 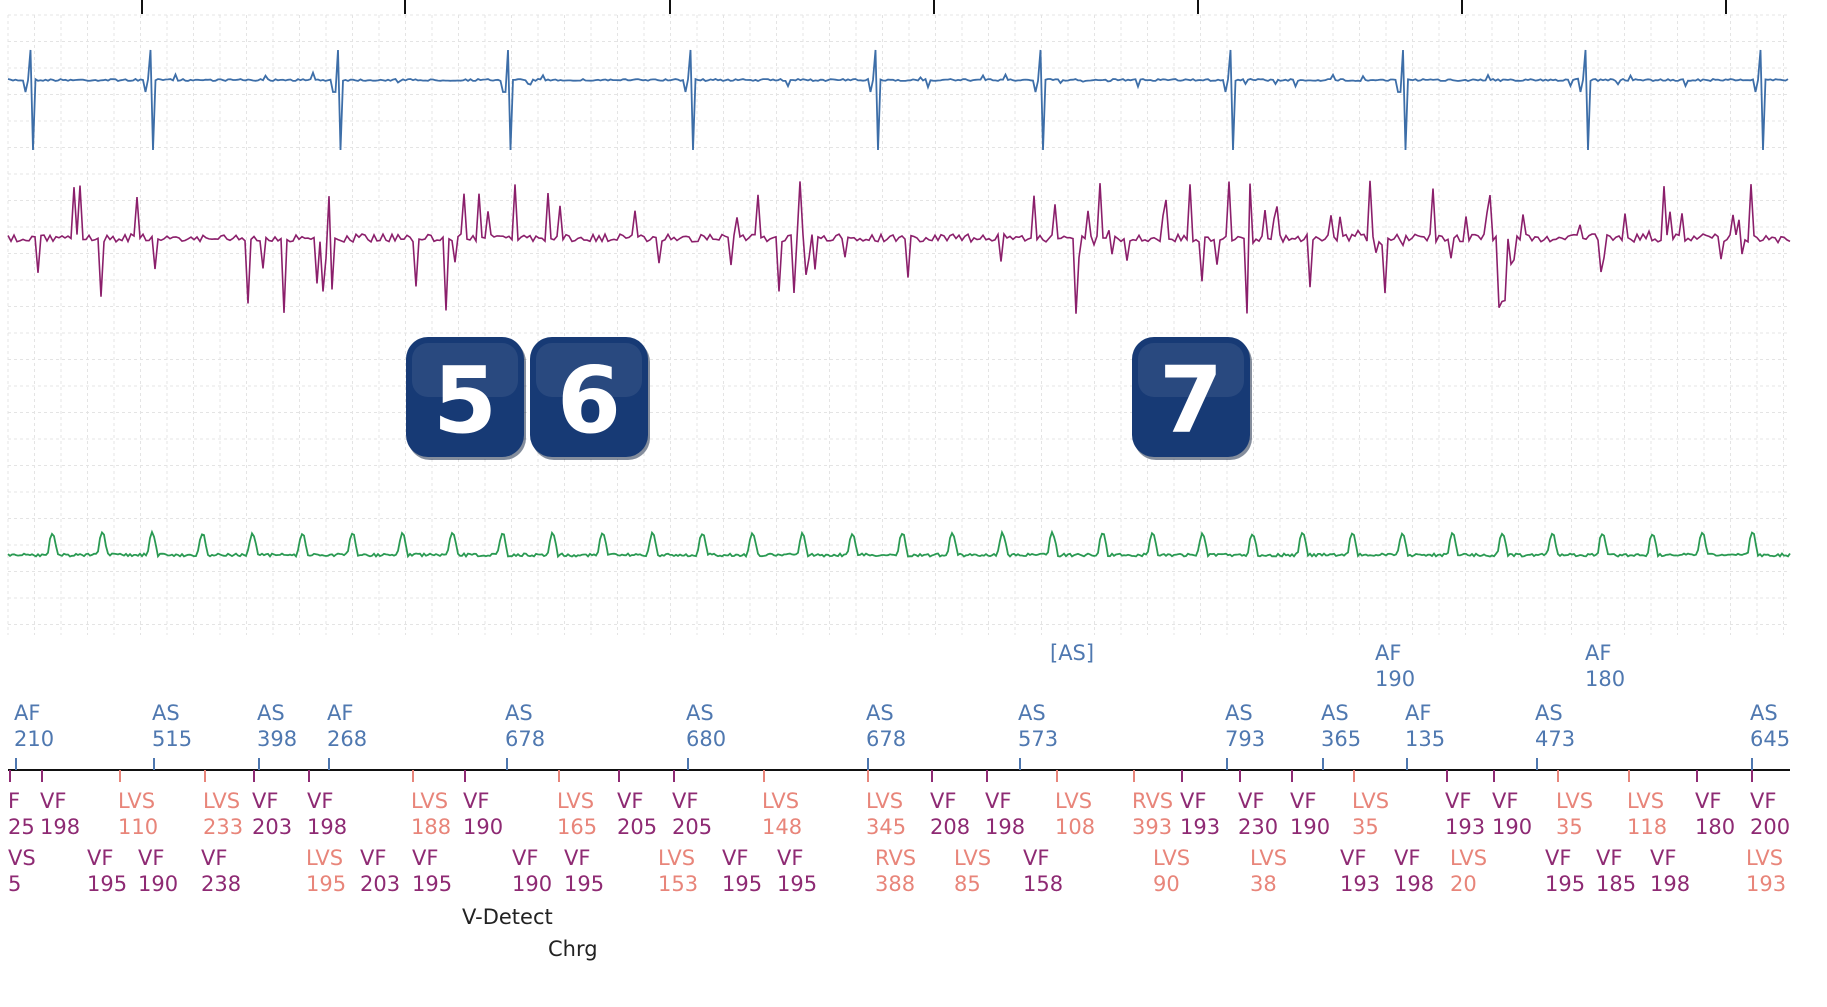 What do you see at coordinates (1263, 884) in the screenshot?
I see `vent-row2-marker-value: 38` at bounding box center [1263, 884].